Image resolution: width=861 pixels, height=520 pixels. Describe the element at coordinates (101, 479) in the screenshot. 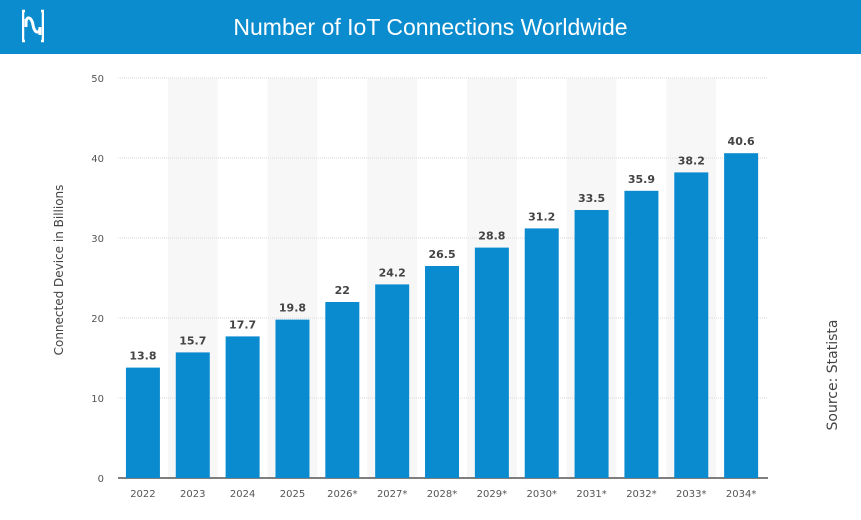

I see `y-tick-label: 0` at that location.